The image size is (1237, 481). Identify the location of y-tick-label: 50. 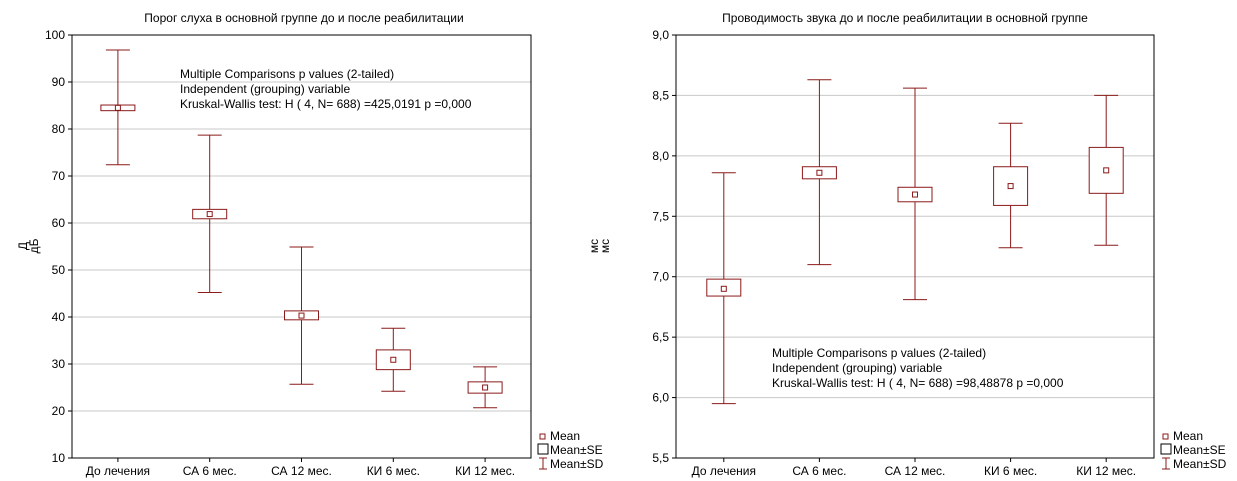
(59, 270).